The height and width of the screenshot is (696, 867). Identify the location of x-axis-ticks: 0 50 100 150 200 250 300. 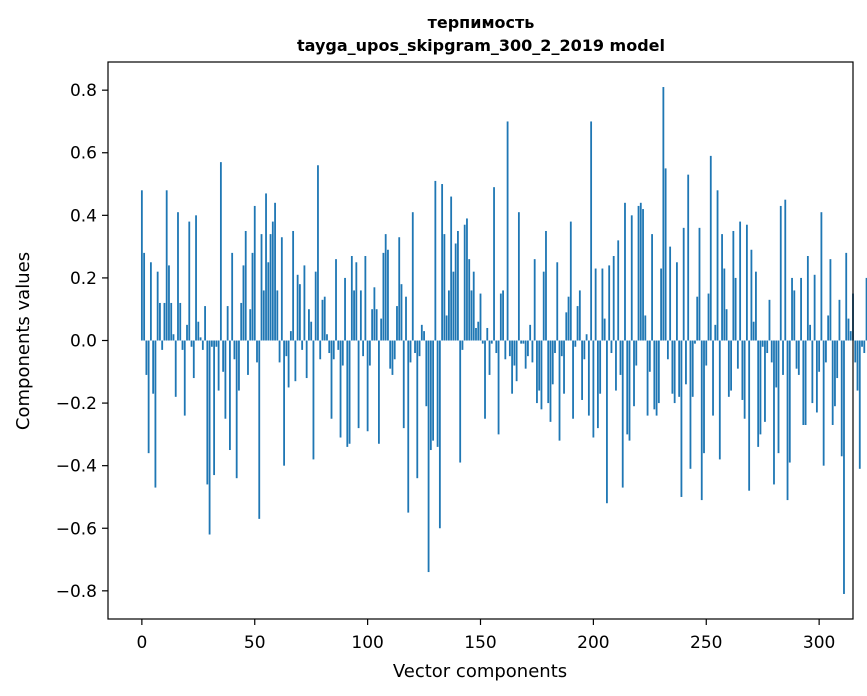
(485, 636).